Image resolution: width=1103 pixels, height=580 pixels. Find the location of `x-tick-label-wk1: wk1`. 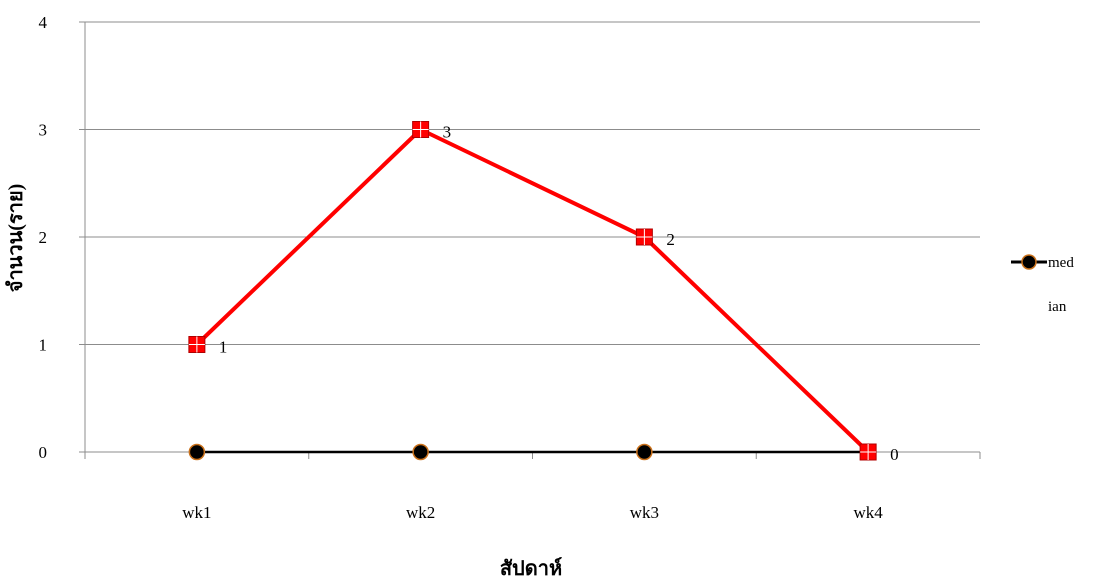

x-tick-label-wk1: wk1 is located at coordinates (196, 512).